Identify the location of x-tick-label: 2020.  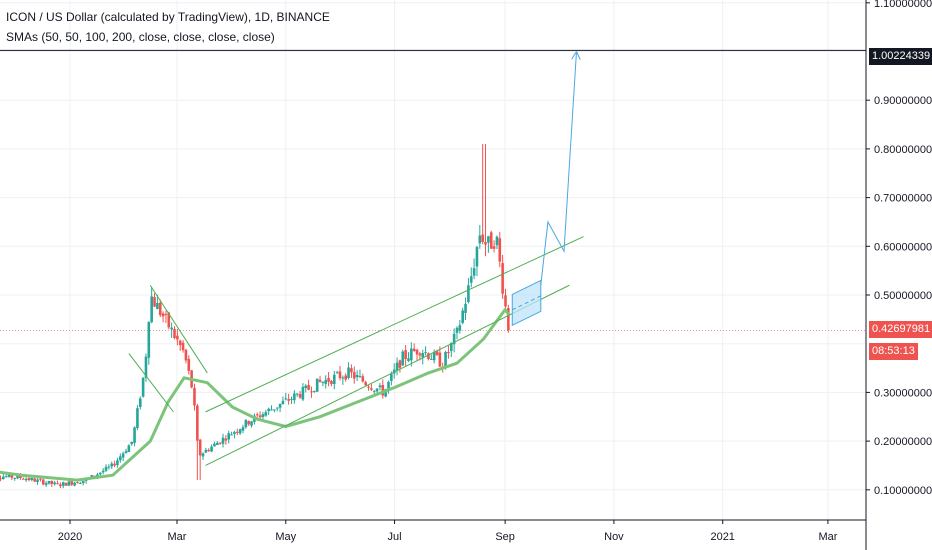
(70, 537).